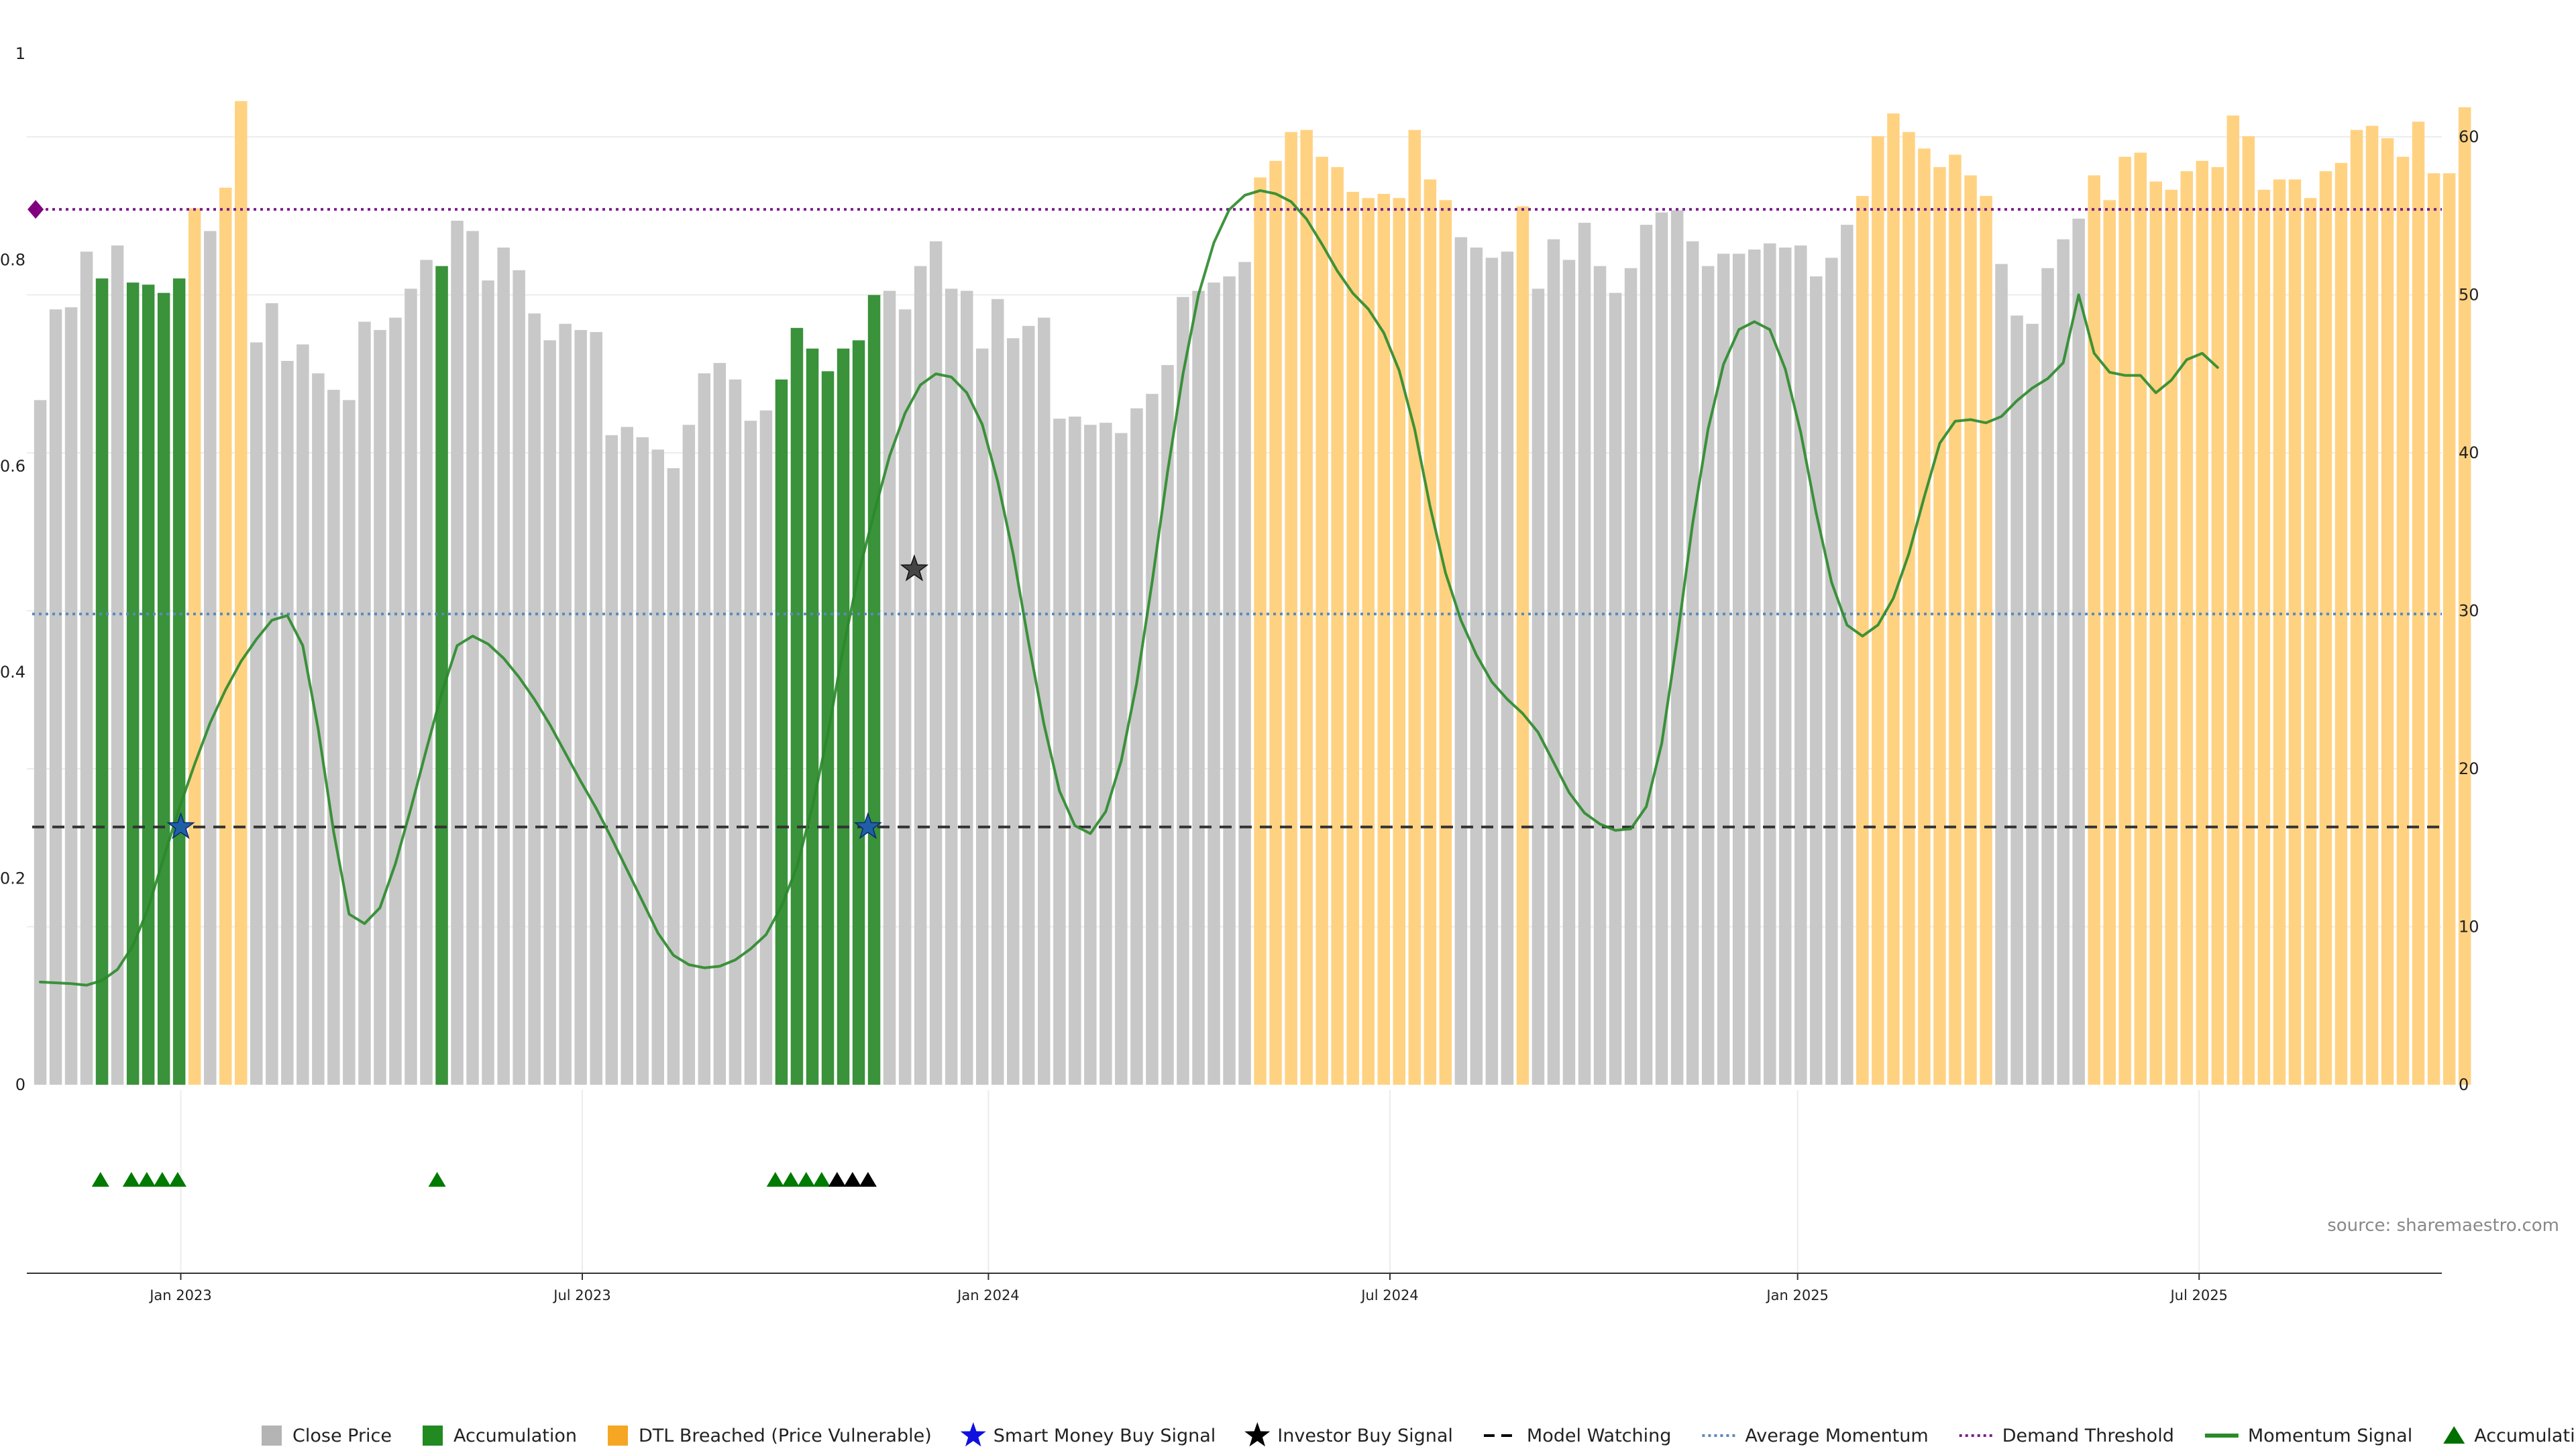 This screenshot has height=1449, width=2576. What do you see at coordinates (988, 1295) in the screenshot?
I see `date-tick-label: Jan 2024` at bounding box center [988, 1295].